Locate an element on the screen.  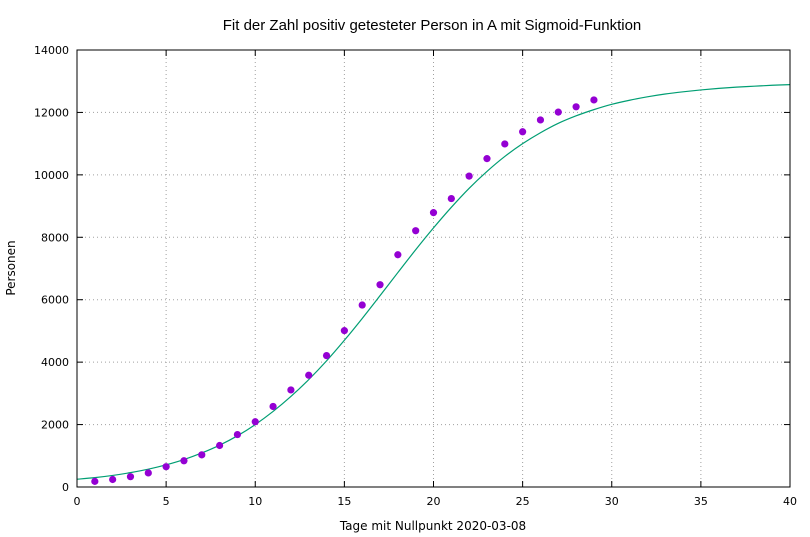
x-tick-label: 0 is located at coordinates (77, 501).